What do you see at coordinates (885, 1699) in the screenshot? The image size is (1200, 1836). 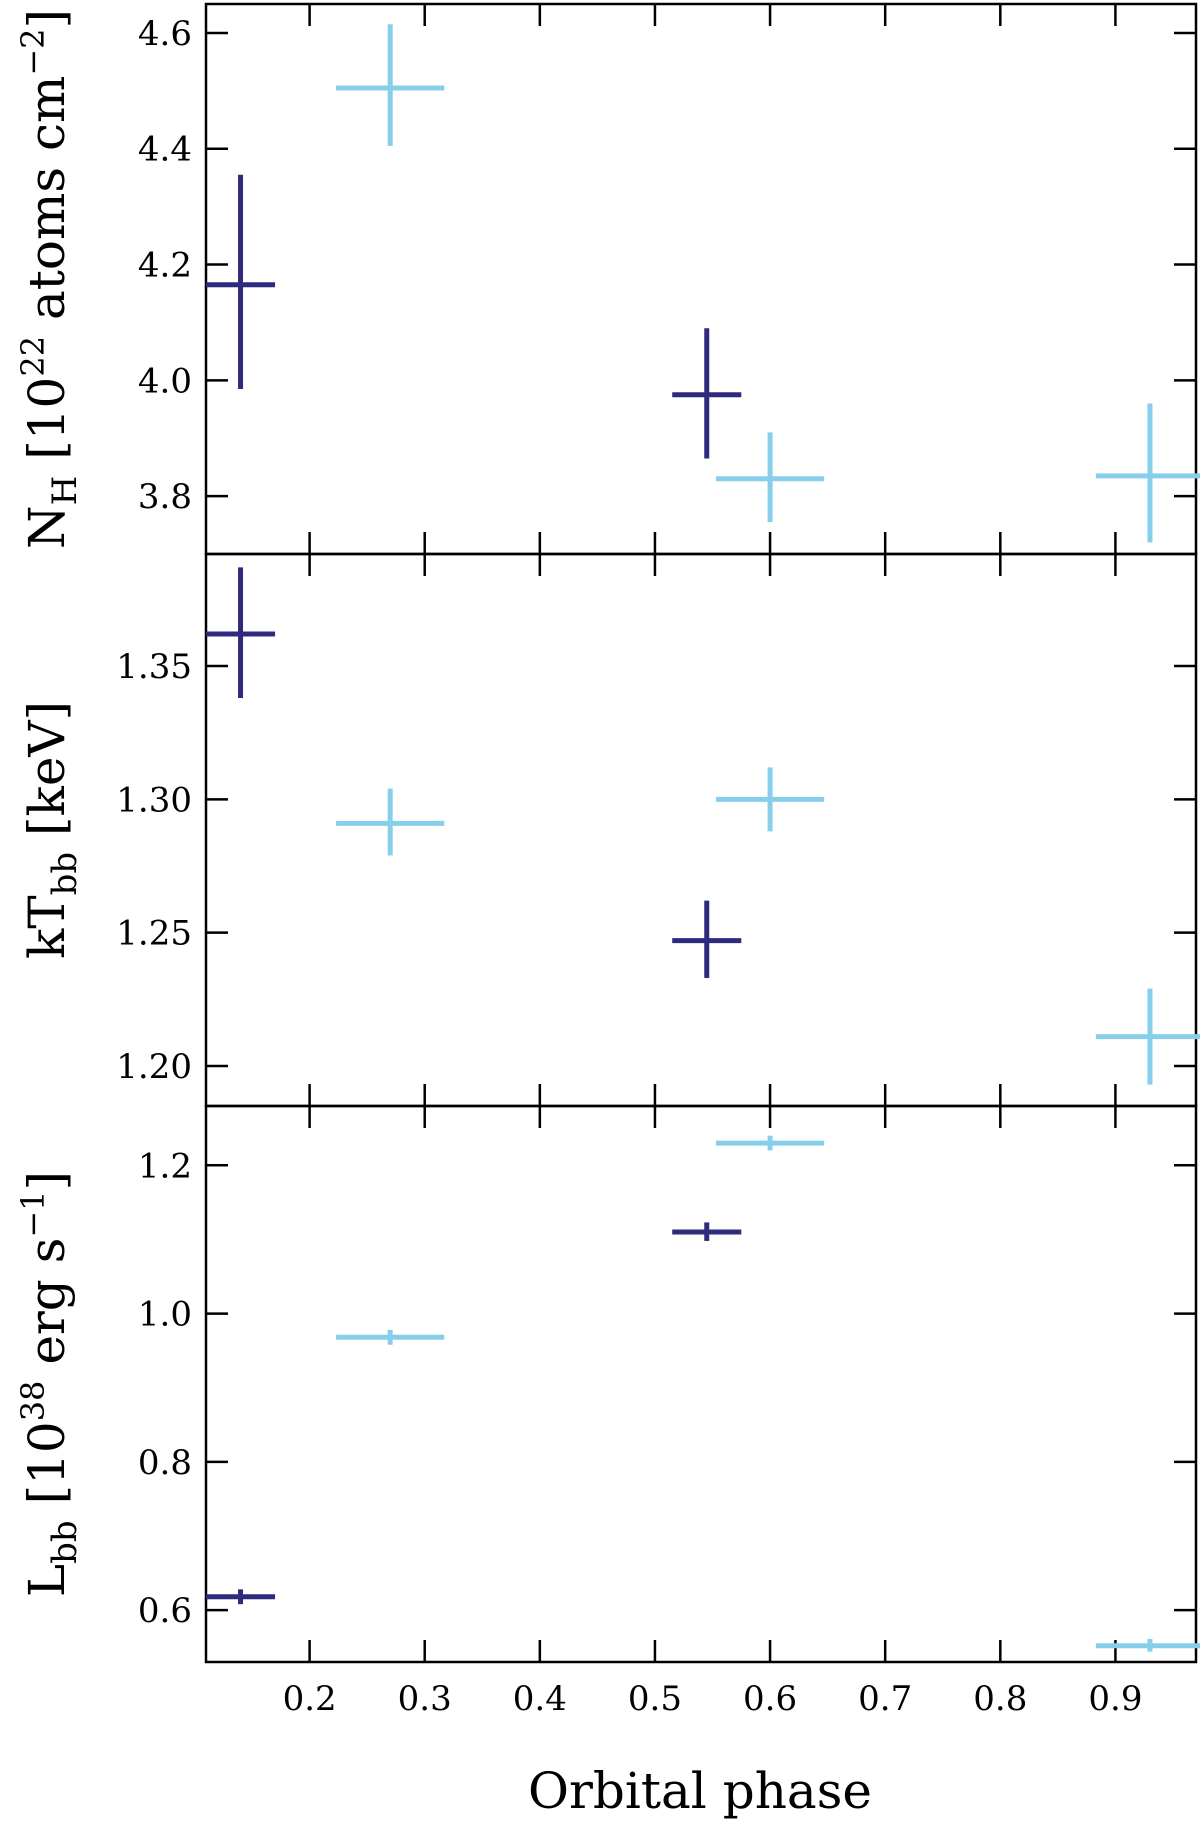 I see `x-tick-label: 0.7` at bounding box center [885, 1699].